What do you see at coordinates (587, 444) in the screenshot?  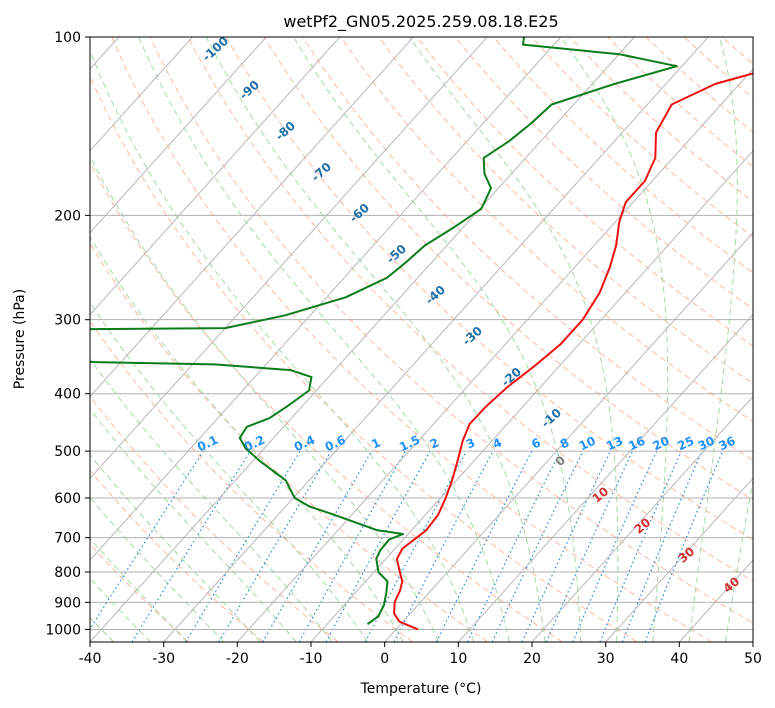 I see `mixing-ratio-label: 10` at bounding box center [587, 444].